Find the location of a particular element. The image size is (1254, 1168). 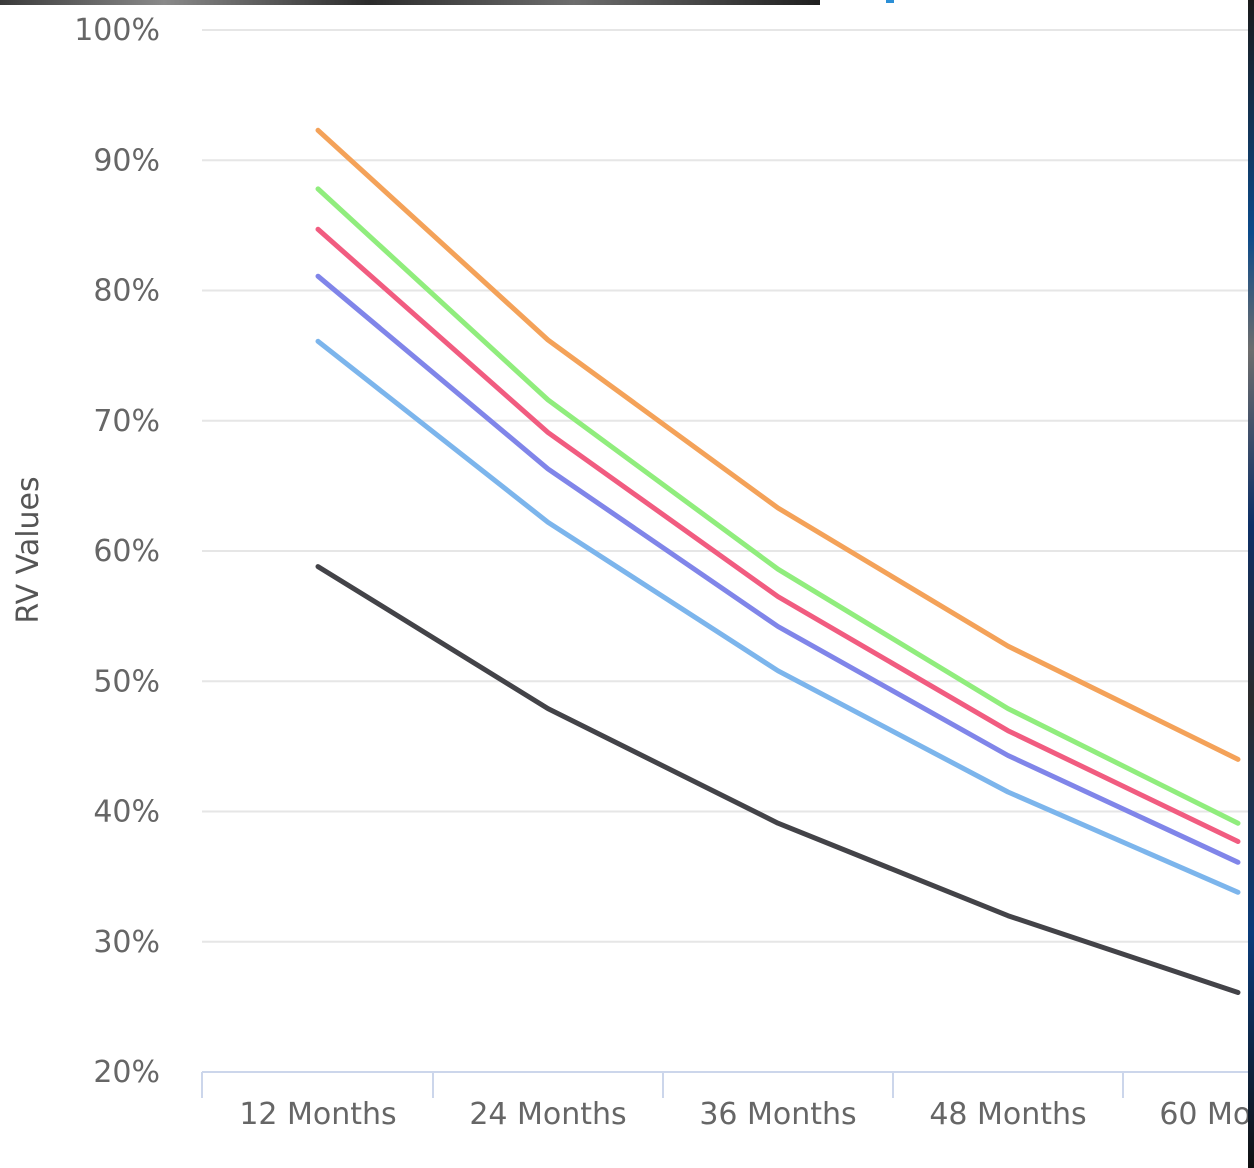

background-photo-strip is located at coordinates (410, 2).